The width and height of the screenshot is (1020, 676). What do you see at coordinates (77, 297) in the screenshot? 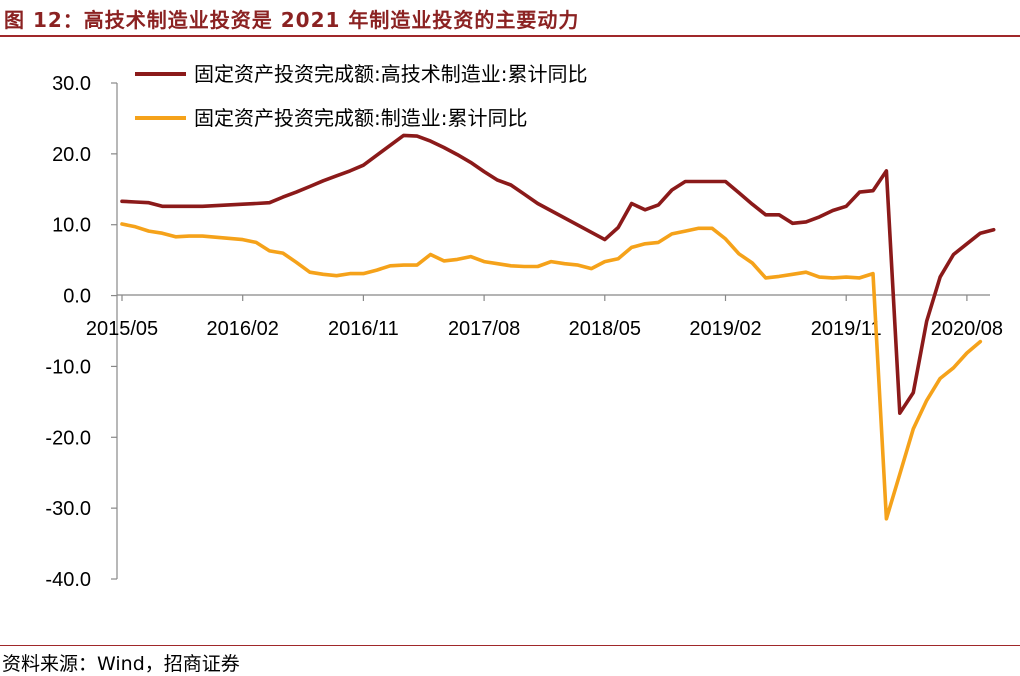
I see `y-tick-label: 0.0` at bounding box center [77, 297].